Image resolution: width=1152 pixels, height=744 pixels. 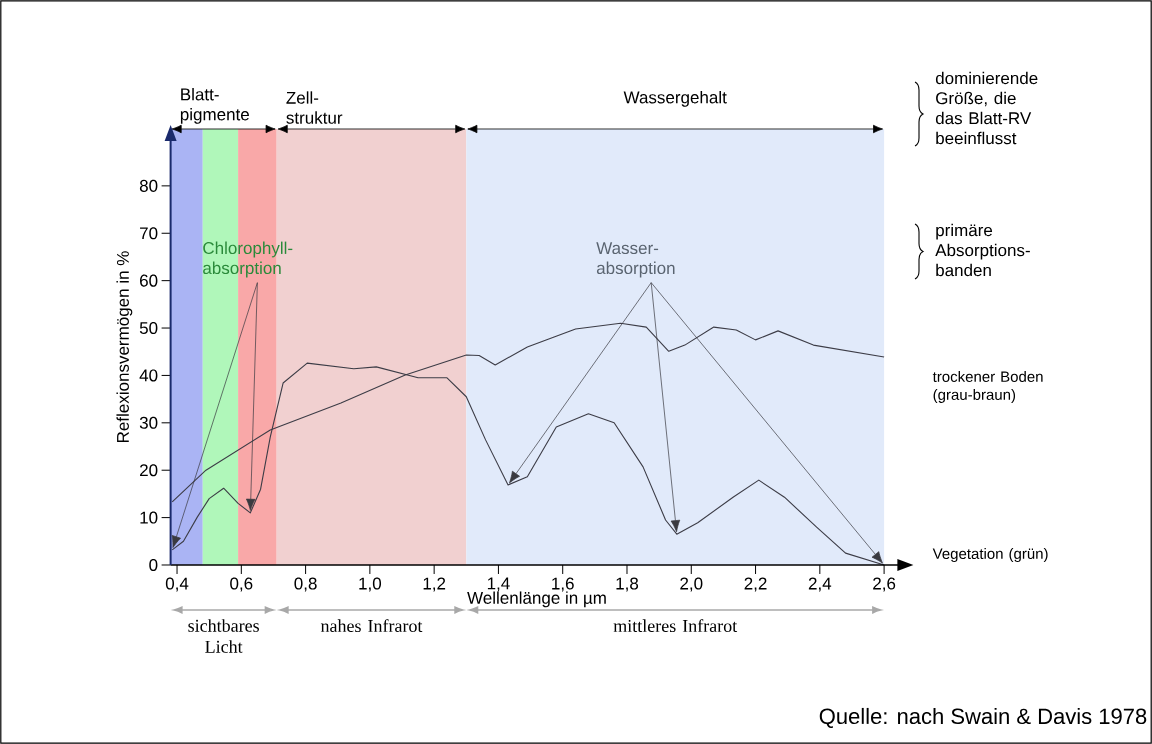 I want to click on text: Blatt-pigmente, so click(x=214, y=105).